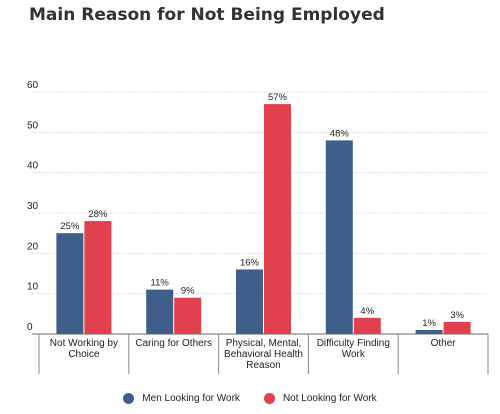 Image resolution: width=500 pixels, height=414 pixels. I want to click on chart-title: Main Reason for Not Being Employed, so click(207, 15).